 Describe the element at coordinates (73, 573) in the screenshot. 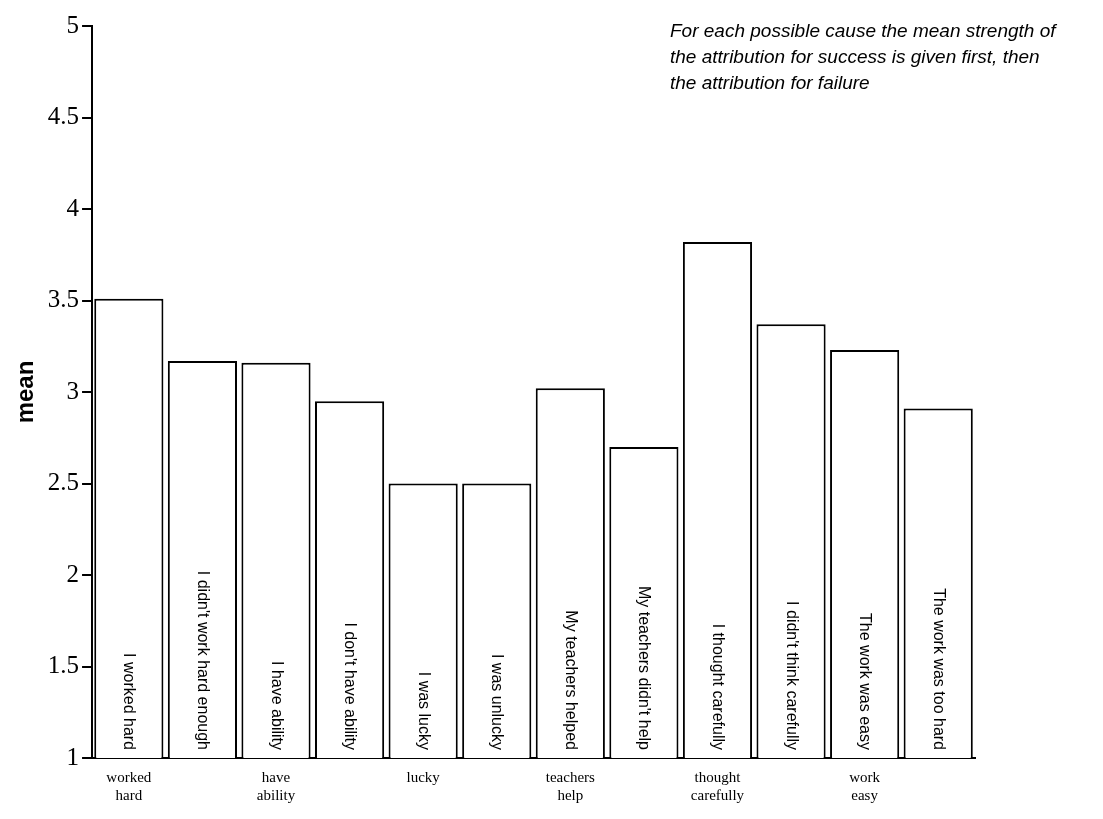

I see `y-tick-label: 2` at that location.